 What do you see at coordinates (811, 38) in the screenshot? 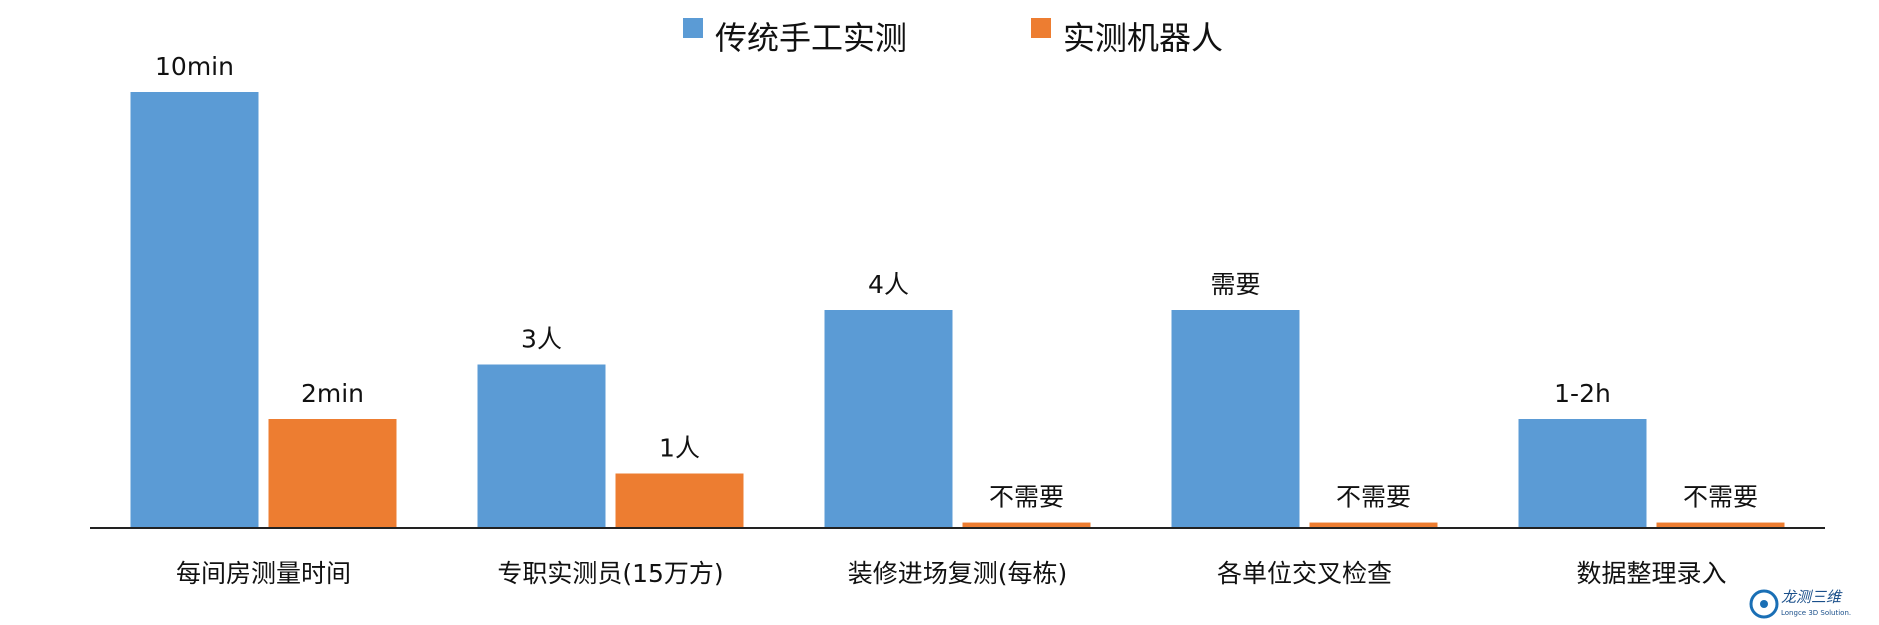
I see `legend-label: 传统手工实测` at bounding box center [811, 38].